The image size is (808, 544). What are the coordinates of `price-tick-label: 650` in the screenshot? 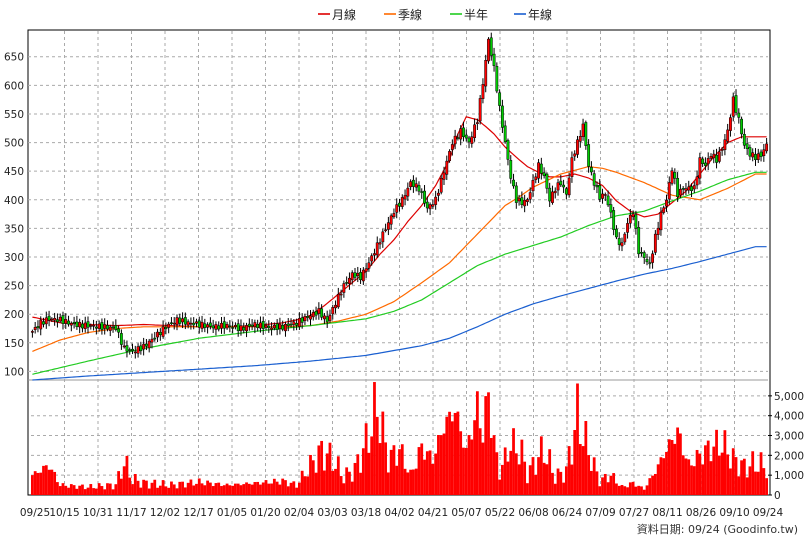 It's located at (14, 58).